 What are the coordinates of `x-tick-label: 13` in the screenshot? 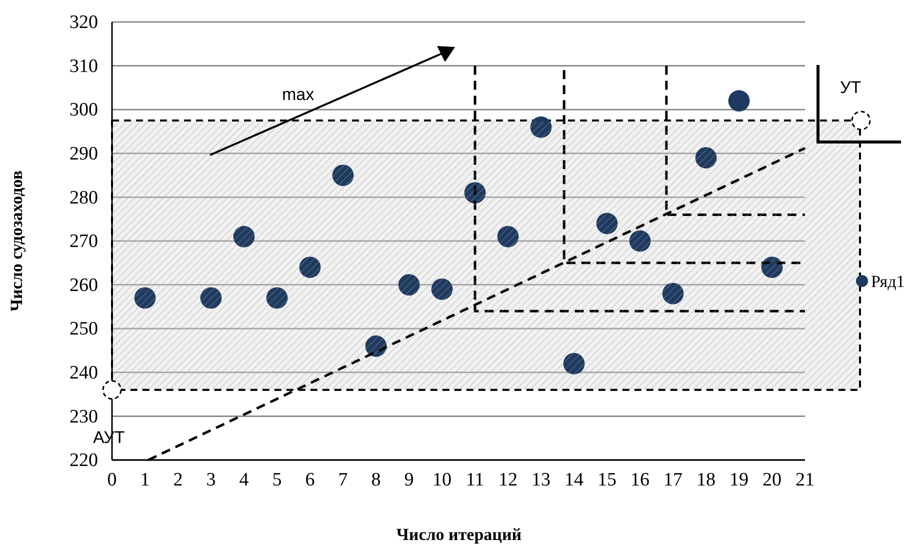 It's located at (541, 479).